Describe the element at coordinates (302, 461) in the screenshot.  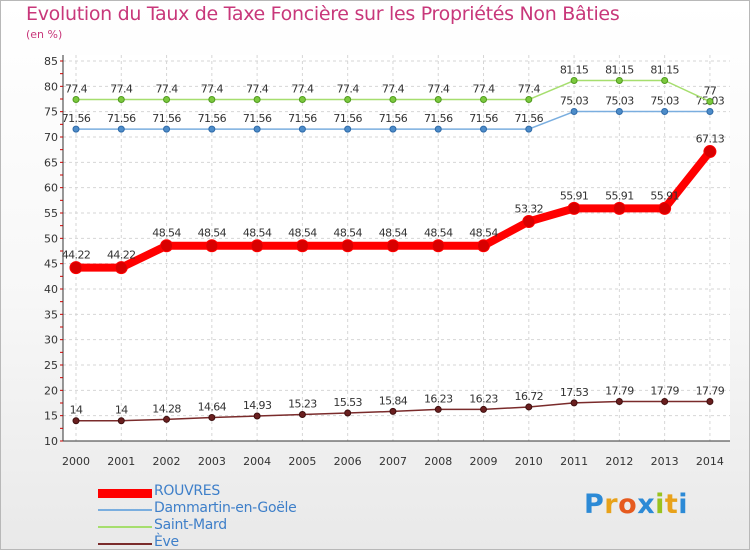
I see `x-tick-label: 2005` at that location.